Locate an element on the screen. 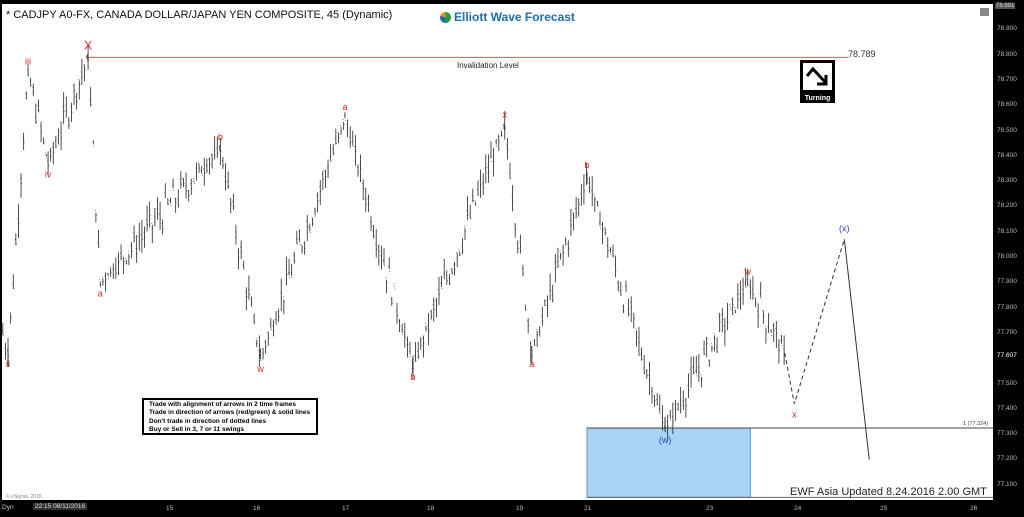  y-tick-label: 78.800 is located at coordinates (1007, 54).